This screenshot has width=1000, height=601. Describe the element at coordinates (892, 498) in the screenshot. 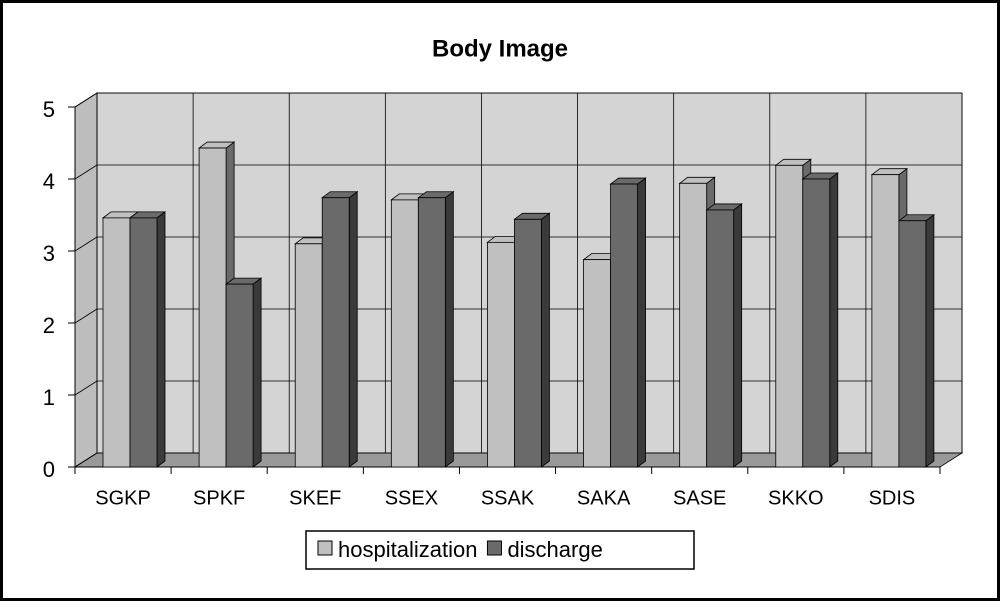

I see `x-tick-label: SDIS` at that location.